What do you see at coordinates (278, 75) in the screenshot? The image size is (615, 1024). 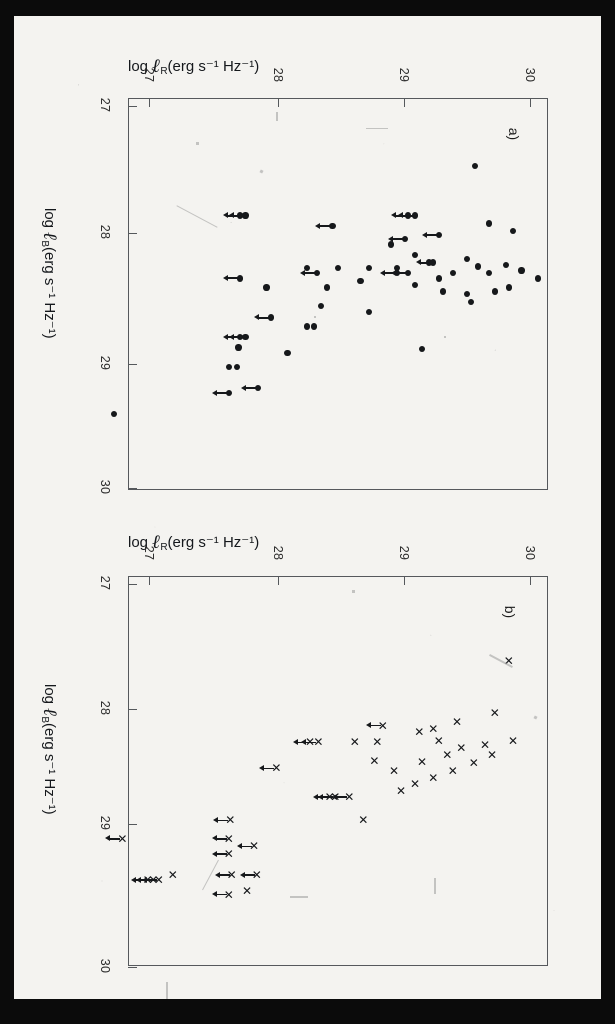 I see `panel-a-xticklabel-28: 28` at bounding box center [278, 75].